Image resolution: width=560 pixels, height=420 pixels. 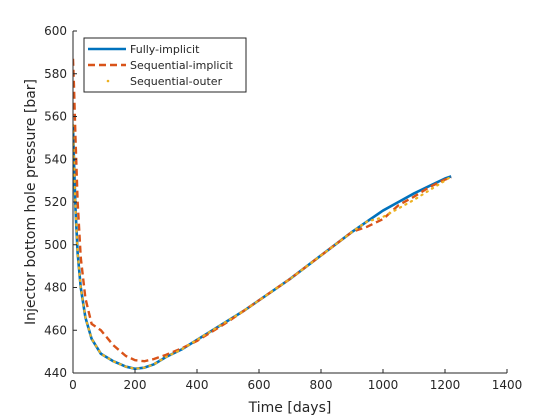 I want to click on y-tick-label: 460, so click(x=55, y=330).